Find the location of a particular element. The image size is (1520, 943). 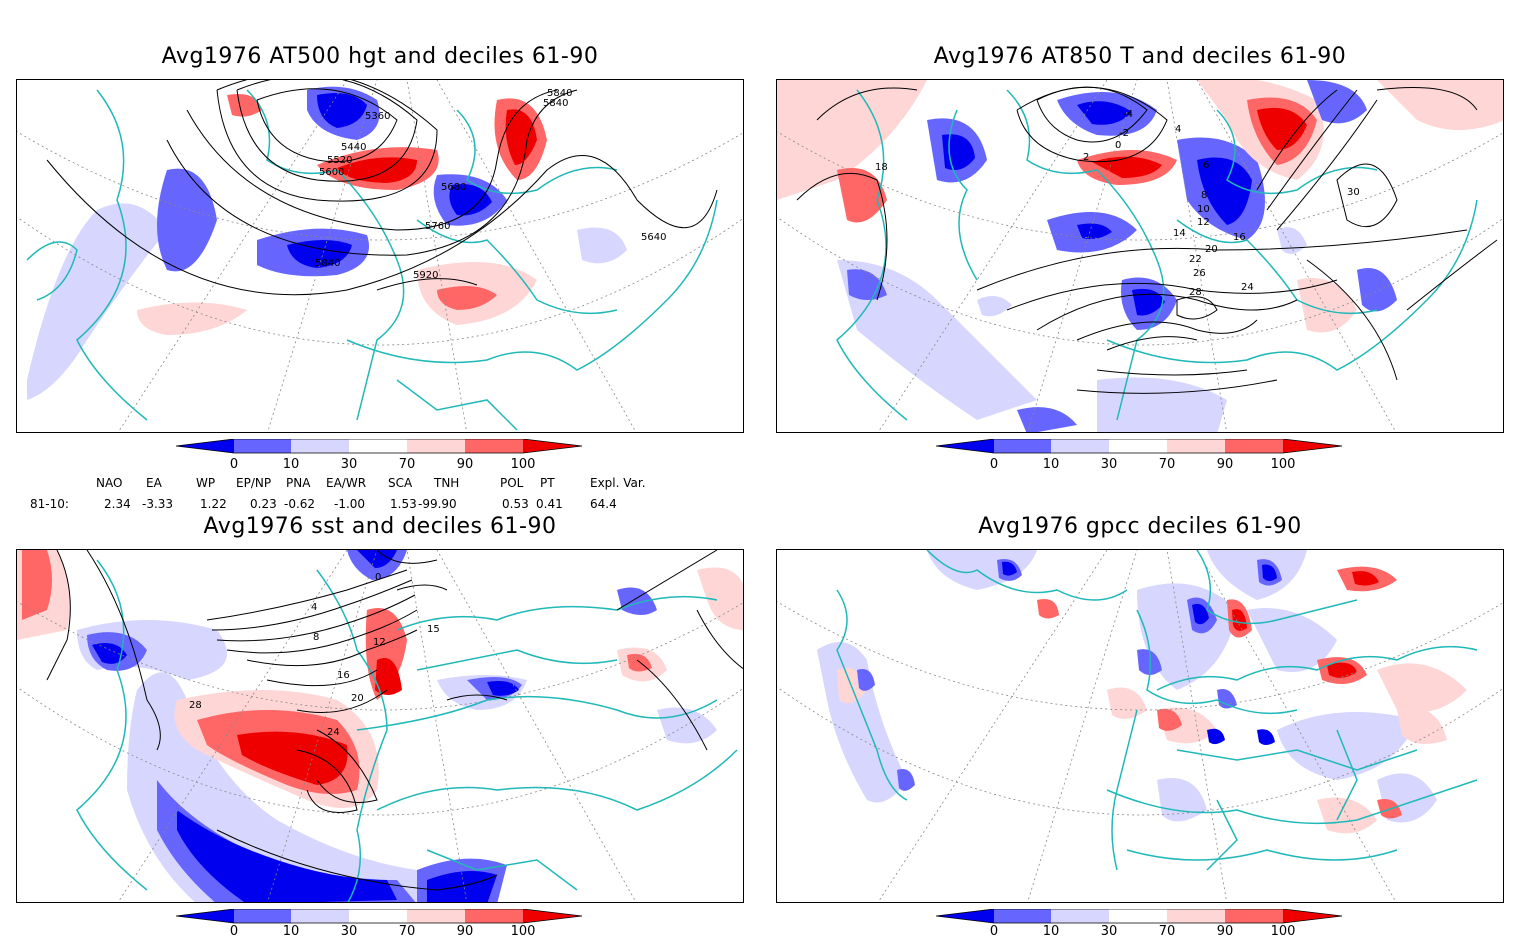

index-value: -1.00 is located at coordinates (350, 504).